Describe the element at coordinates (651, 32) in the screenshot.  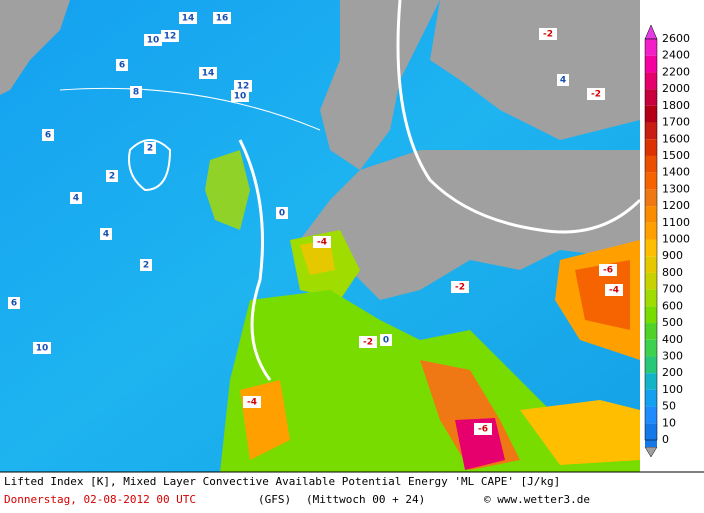
I see `colorbar-overflow` at that location.